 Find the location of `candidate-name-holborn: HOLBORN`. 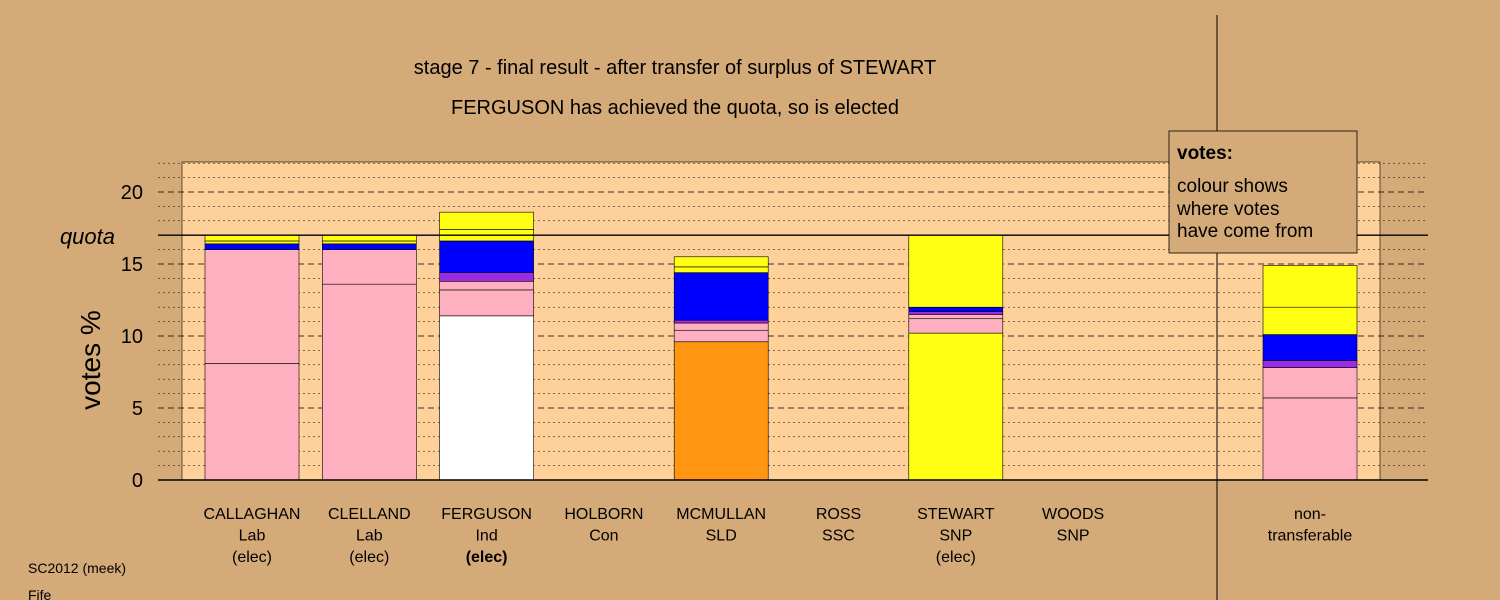

candidate-name-holborn: HOLBORN is located at coordinates (603, 514).